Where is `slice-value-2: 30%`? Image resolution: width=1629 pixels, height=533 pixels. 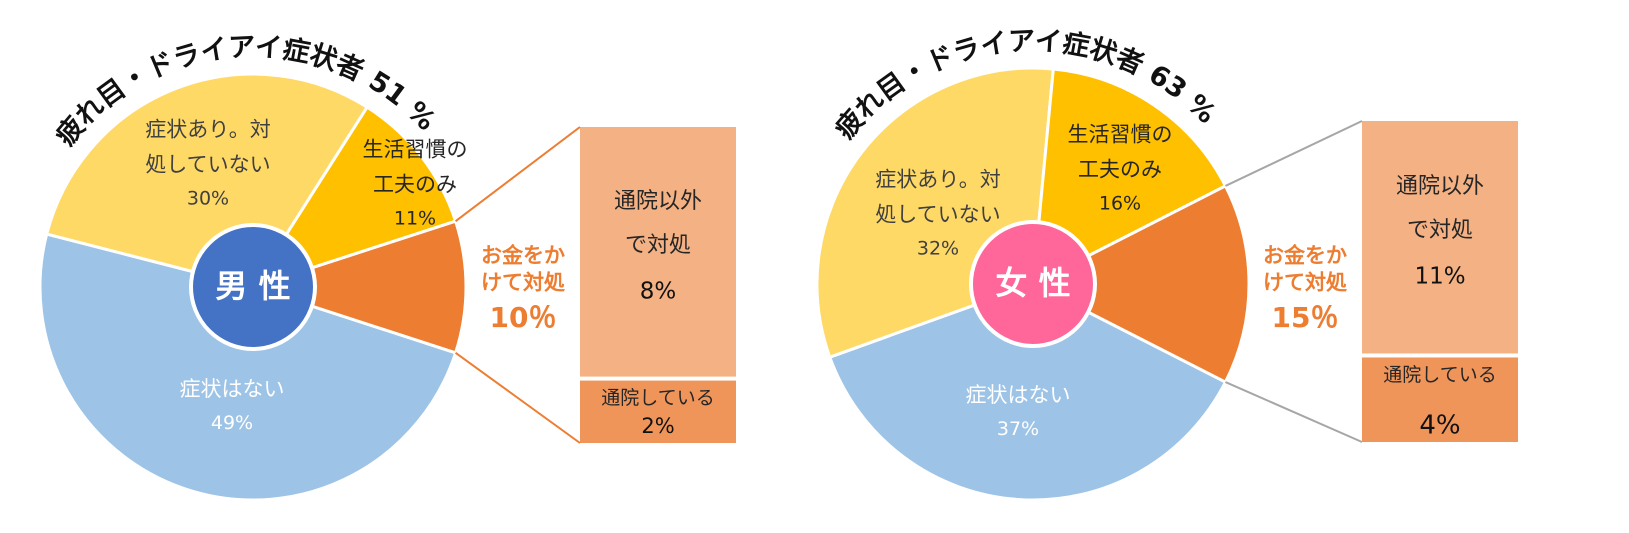 slice-value-2: 30% is located at coordinates (208, 199).